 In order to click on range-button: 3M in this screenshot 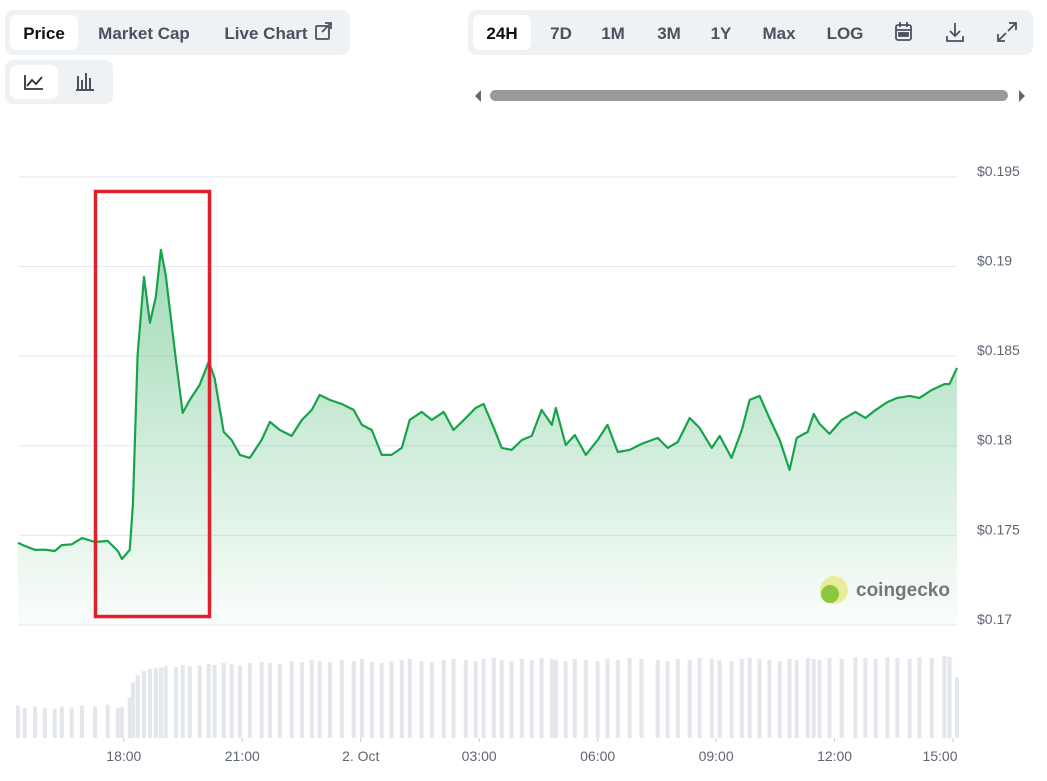, I will do `click(669, 33)`.